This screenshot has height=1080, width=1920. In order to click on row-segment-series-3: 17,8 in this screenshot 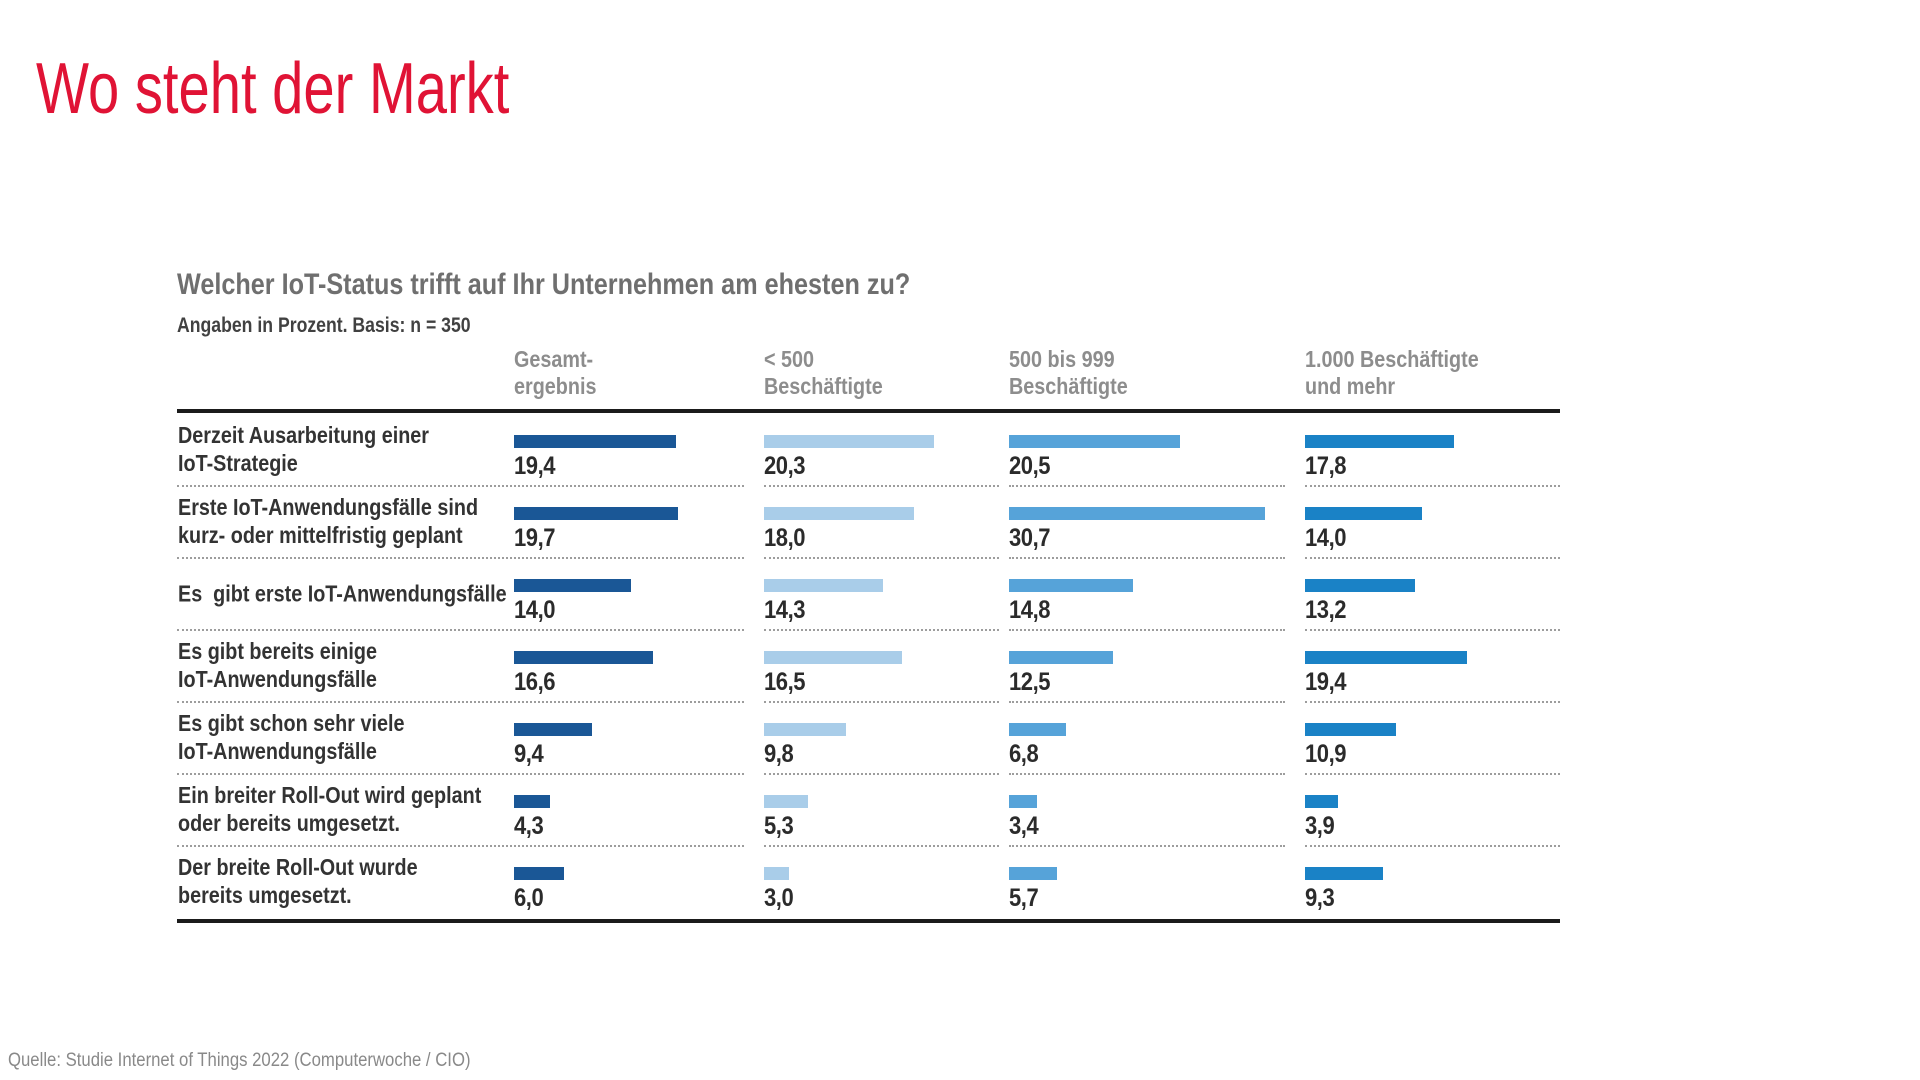, I will do `click(1432, 451)`.